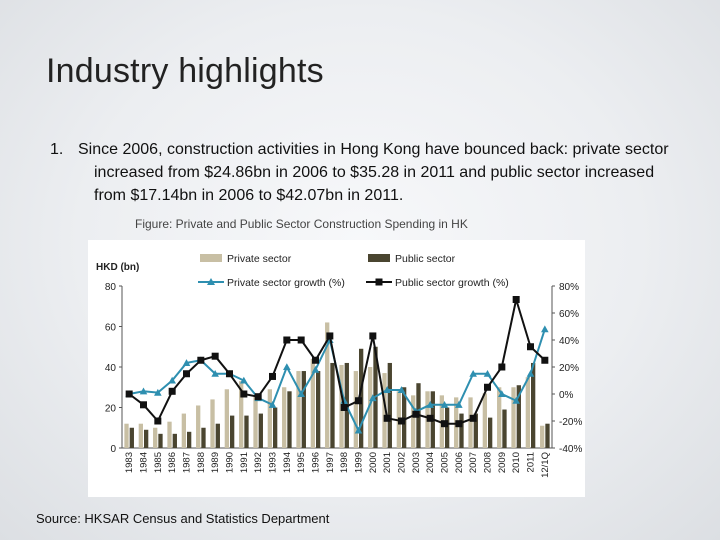 Image resolution: width=720 pixels, height=540 pixels. What do you see at coordinates (259, 259) in the screenshot?
I see `legend-private-bar-label: Private sector` at bounding box center [259, 259].